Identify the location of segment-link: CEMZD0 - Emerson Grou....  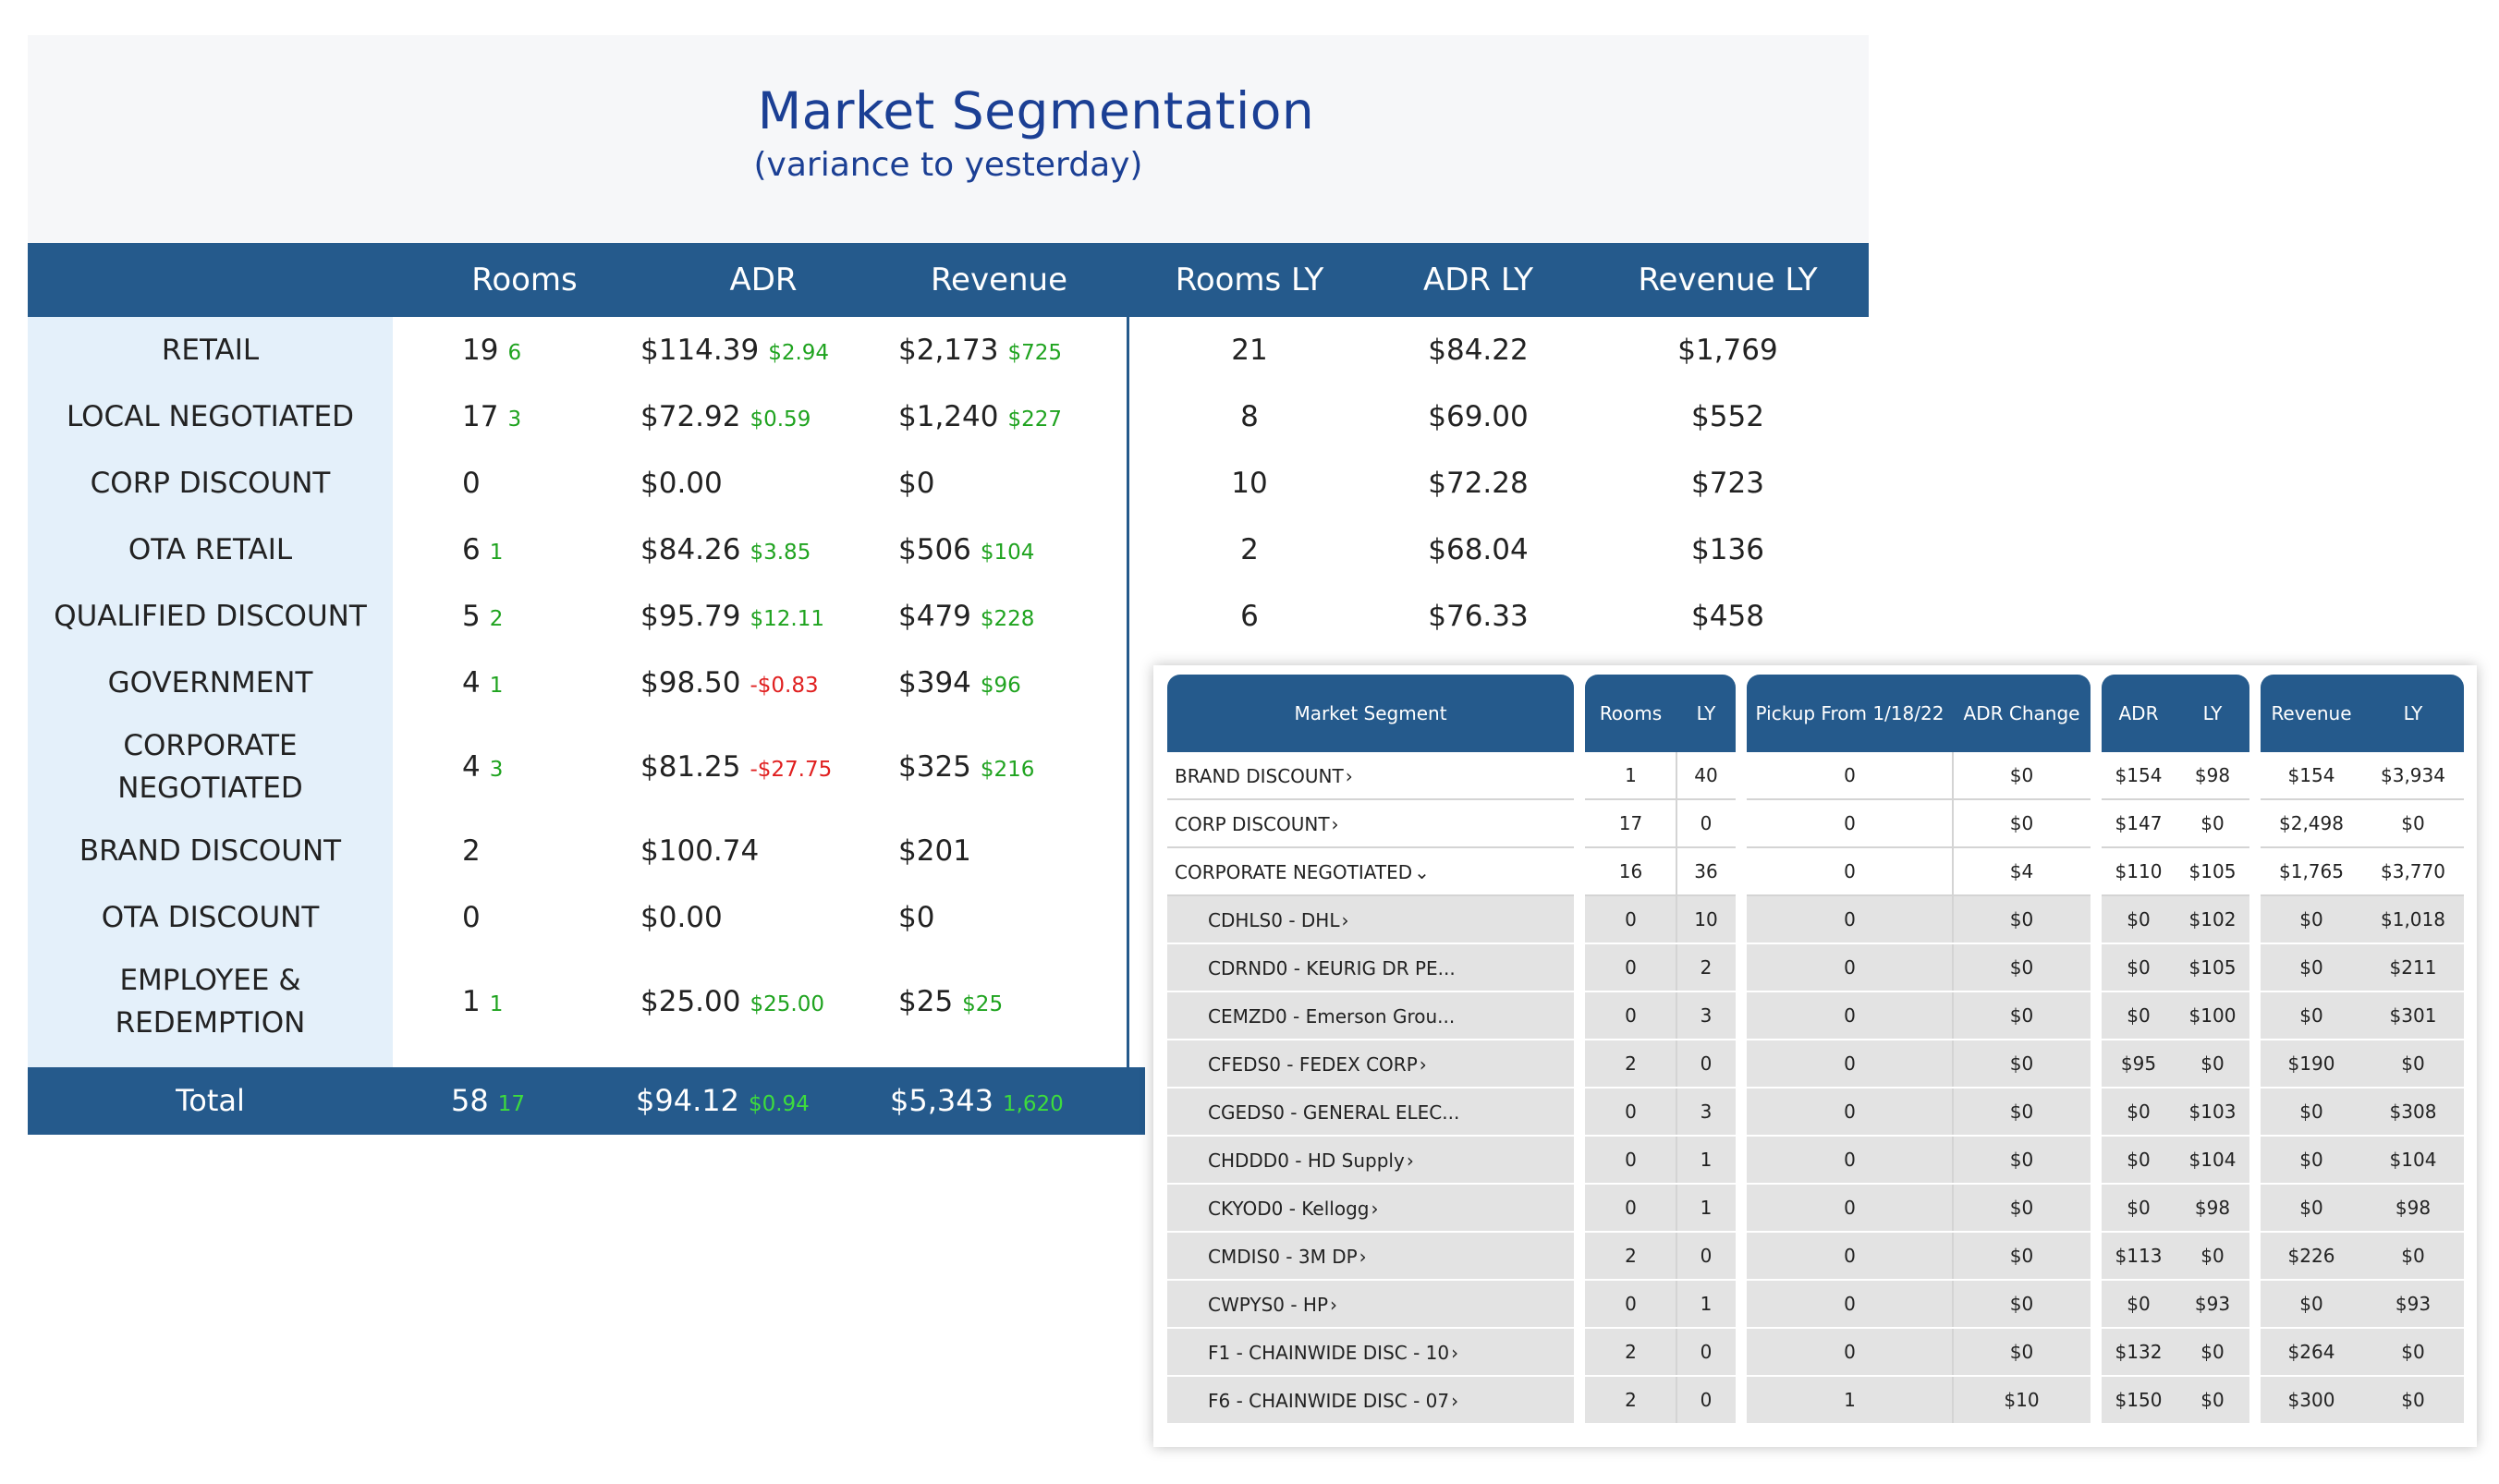
(1388, 1015).